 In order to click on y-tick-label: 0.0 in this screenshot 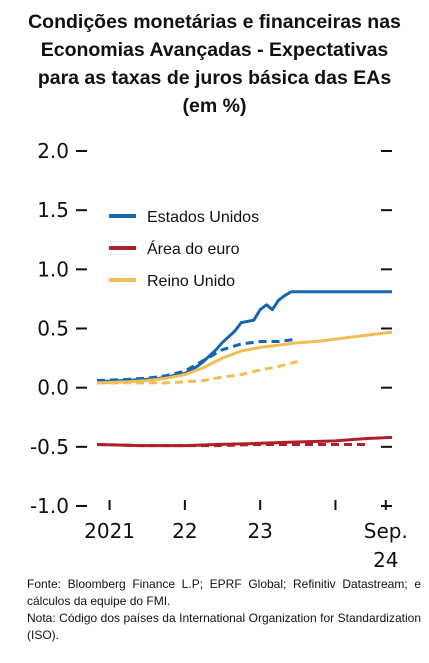, I will do `click(53, 388)`.